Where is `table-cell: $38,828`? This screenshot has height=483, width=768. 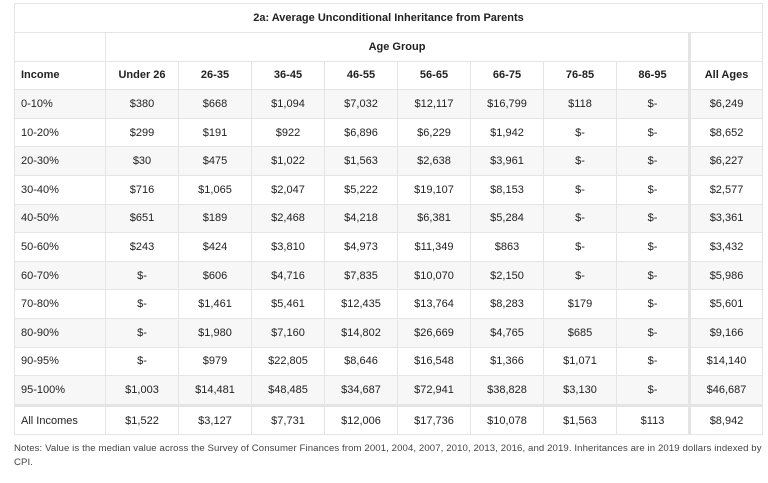
table-cell: $38,828 is located at coordinates (507, 390).